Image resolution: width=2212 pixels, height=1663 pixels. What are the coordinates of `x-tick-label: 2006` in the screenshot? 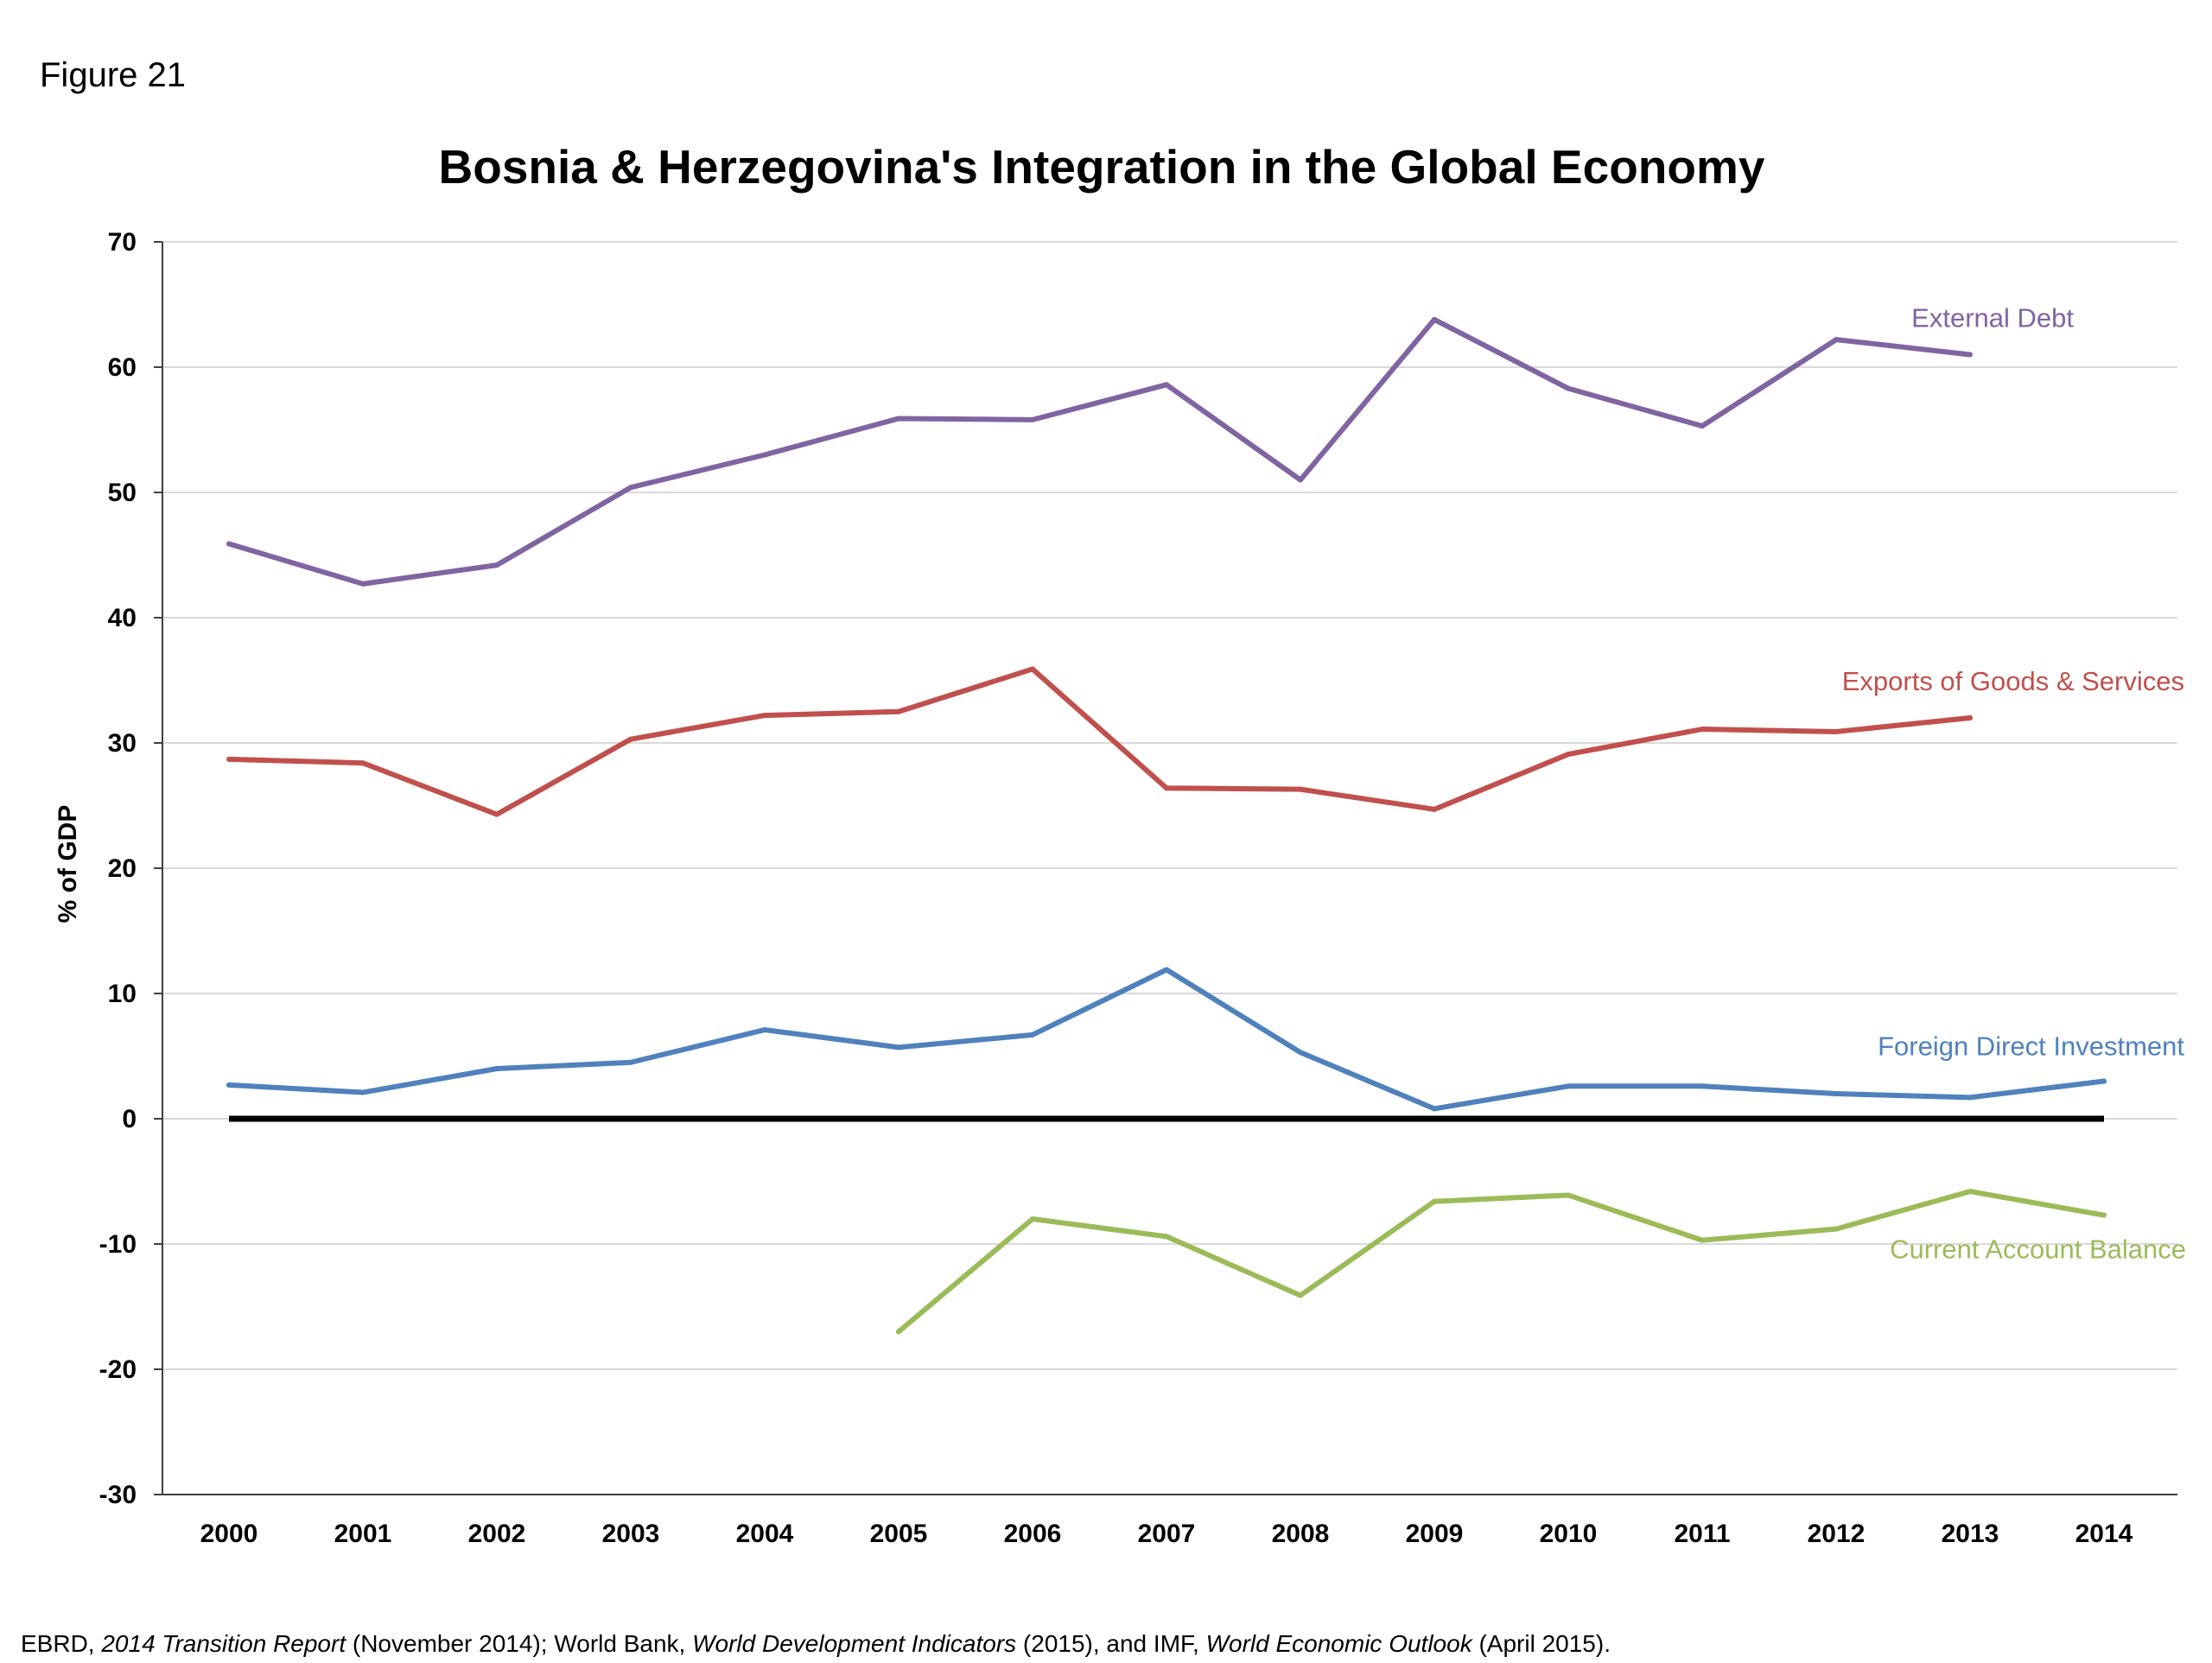 It's located at (1033, 1534).